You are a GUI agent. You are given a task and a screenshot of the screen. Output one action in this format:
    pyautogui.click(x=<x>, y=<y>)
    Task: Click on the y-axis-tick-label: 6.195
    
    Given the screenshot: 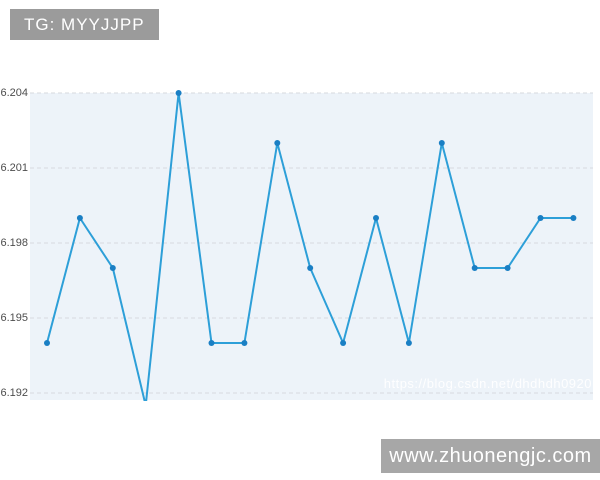 What is the action you would take?
    pyautogui.click(x=14, y=318)
    